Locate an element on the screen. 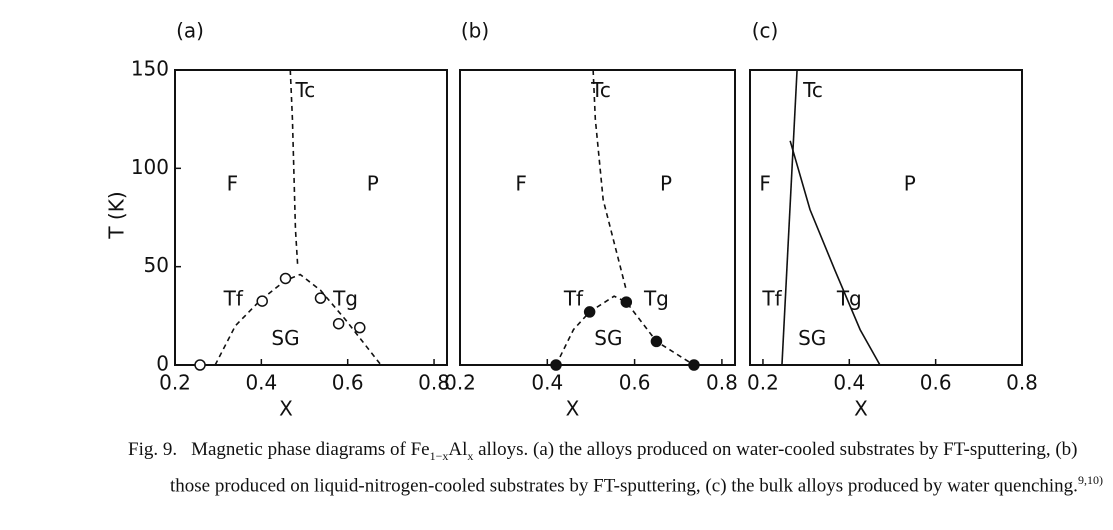  caption-text: x is located at coordinates (470, 455).